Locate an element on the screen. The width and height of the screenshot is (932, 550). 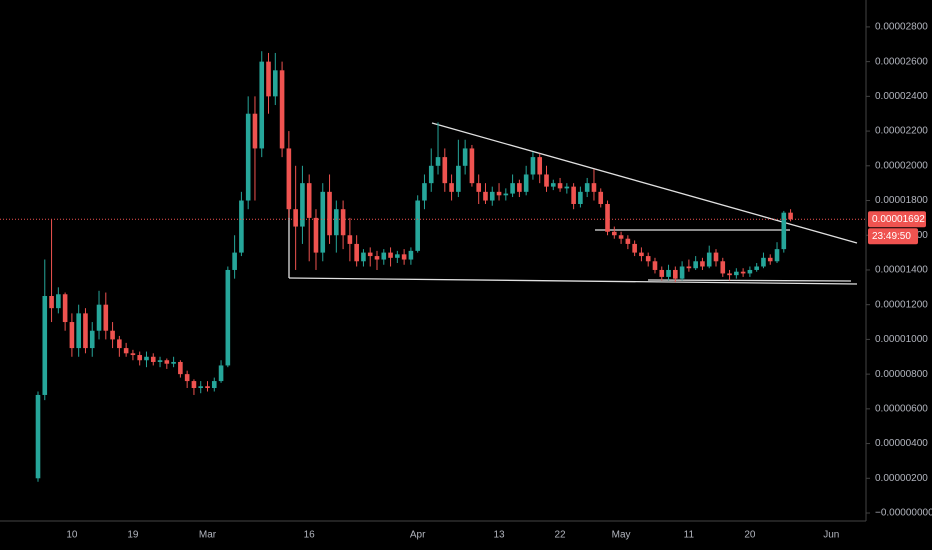
y-tick-label: −0.00000000 is located at coordinates (903, 513).